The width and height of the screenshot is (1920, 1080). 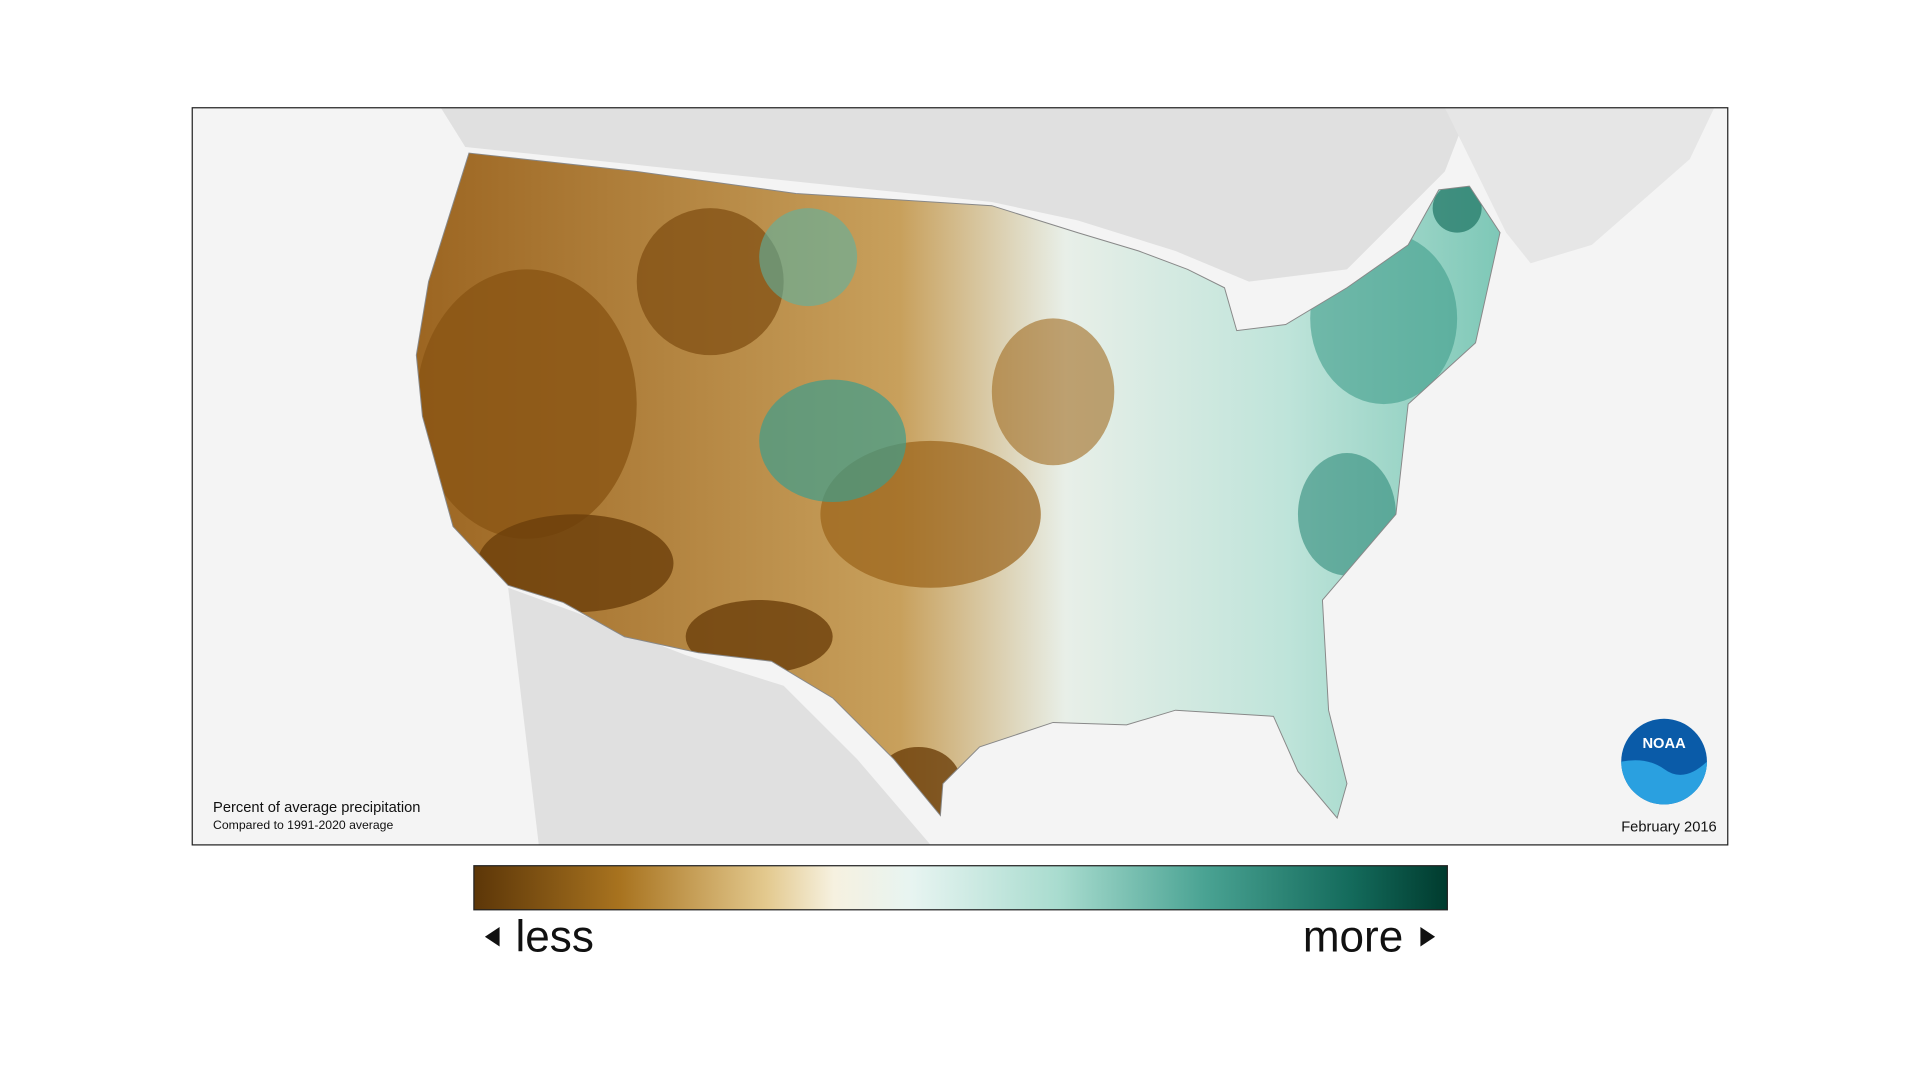 I want to click on subcaption: Compared to 1991-2020 average, so click(x=303, y=825).